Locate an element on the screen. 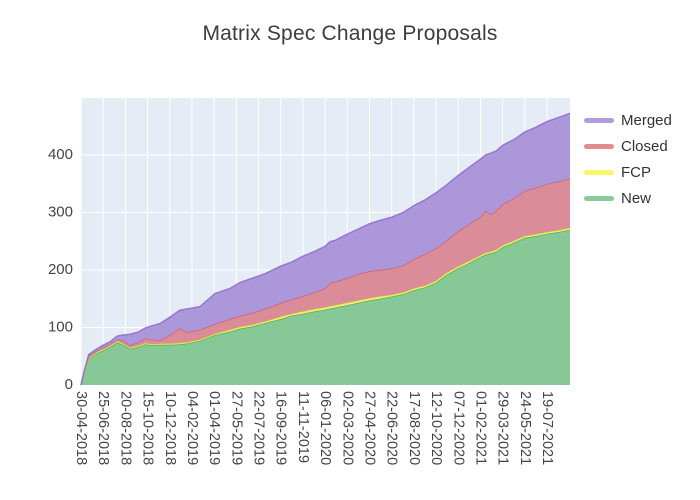 Image resolution: width=700 pixels, height=500 pixels. x-tick-label: 15-10-2018 is located at coordinates (148, 428).